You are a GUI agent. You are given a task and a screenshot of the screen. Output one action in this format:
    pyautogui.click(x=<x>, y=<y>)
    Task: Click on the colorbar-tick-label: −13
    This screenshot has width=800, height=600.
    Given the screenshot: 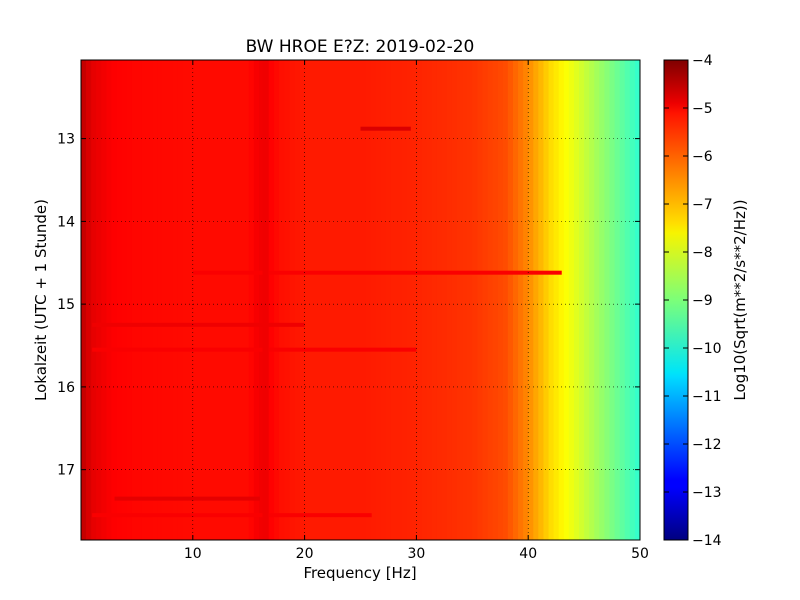 What is the action you would take?
    pyautogui.click(x=707, y=493)
    